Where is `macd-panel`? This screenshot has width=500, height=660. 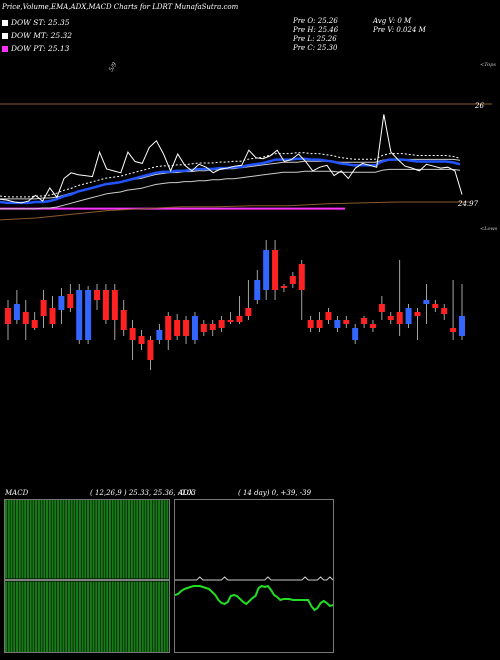 macd-panel is located at coordinates (87, 576).